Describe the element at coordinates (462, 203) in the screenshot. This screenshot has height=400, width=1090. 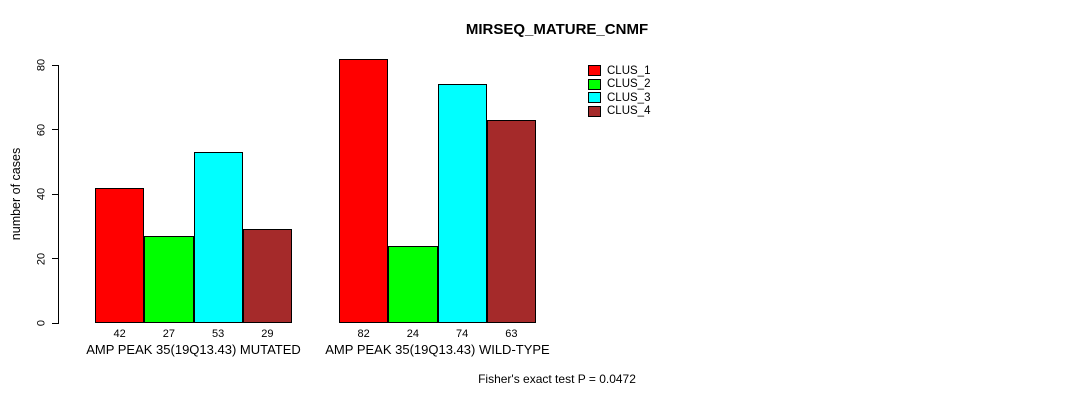
I see `bar-clus_3-group2` at that location.